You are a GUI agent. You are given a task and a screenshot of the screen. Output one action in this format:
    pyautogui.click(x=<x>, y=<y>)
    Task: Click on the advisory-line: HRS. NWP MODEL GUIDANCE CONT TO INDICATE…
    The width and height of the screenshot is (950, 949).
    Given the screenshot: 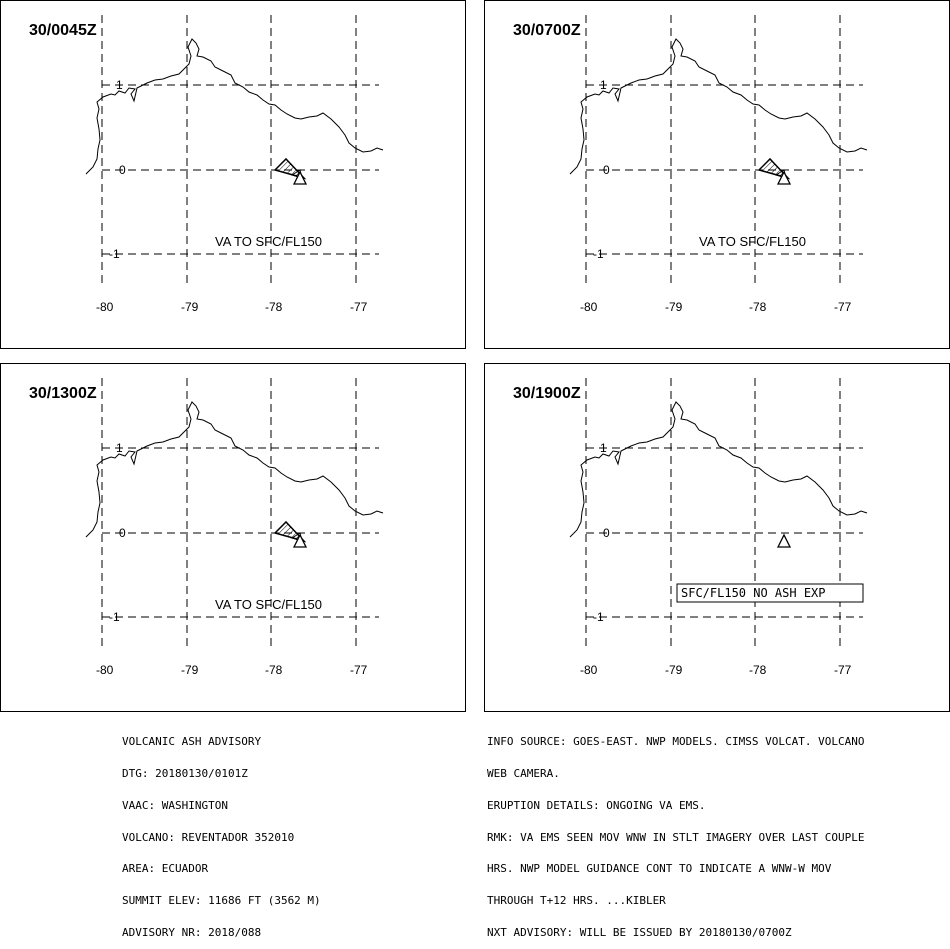 What is the action you would take?
    pyautogui.click(x=659, y=869)
    